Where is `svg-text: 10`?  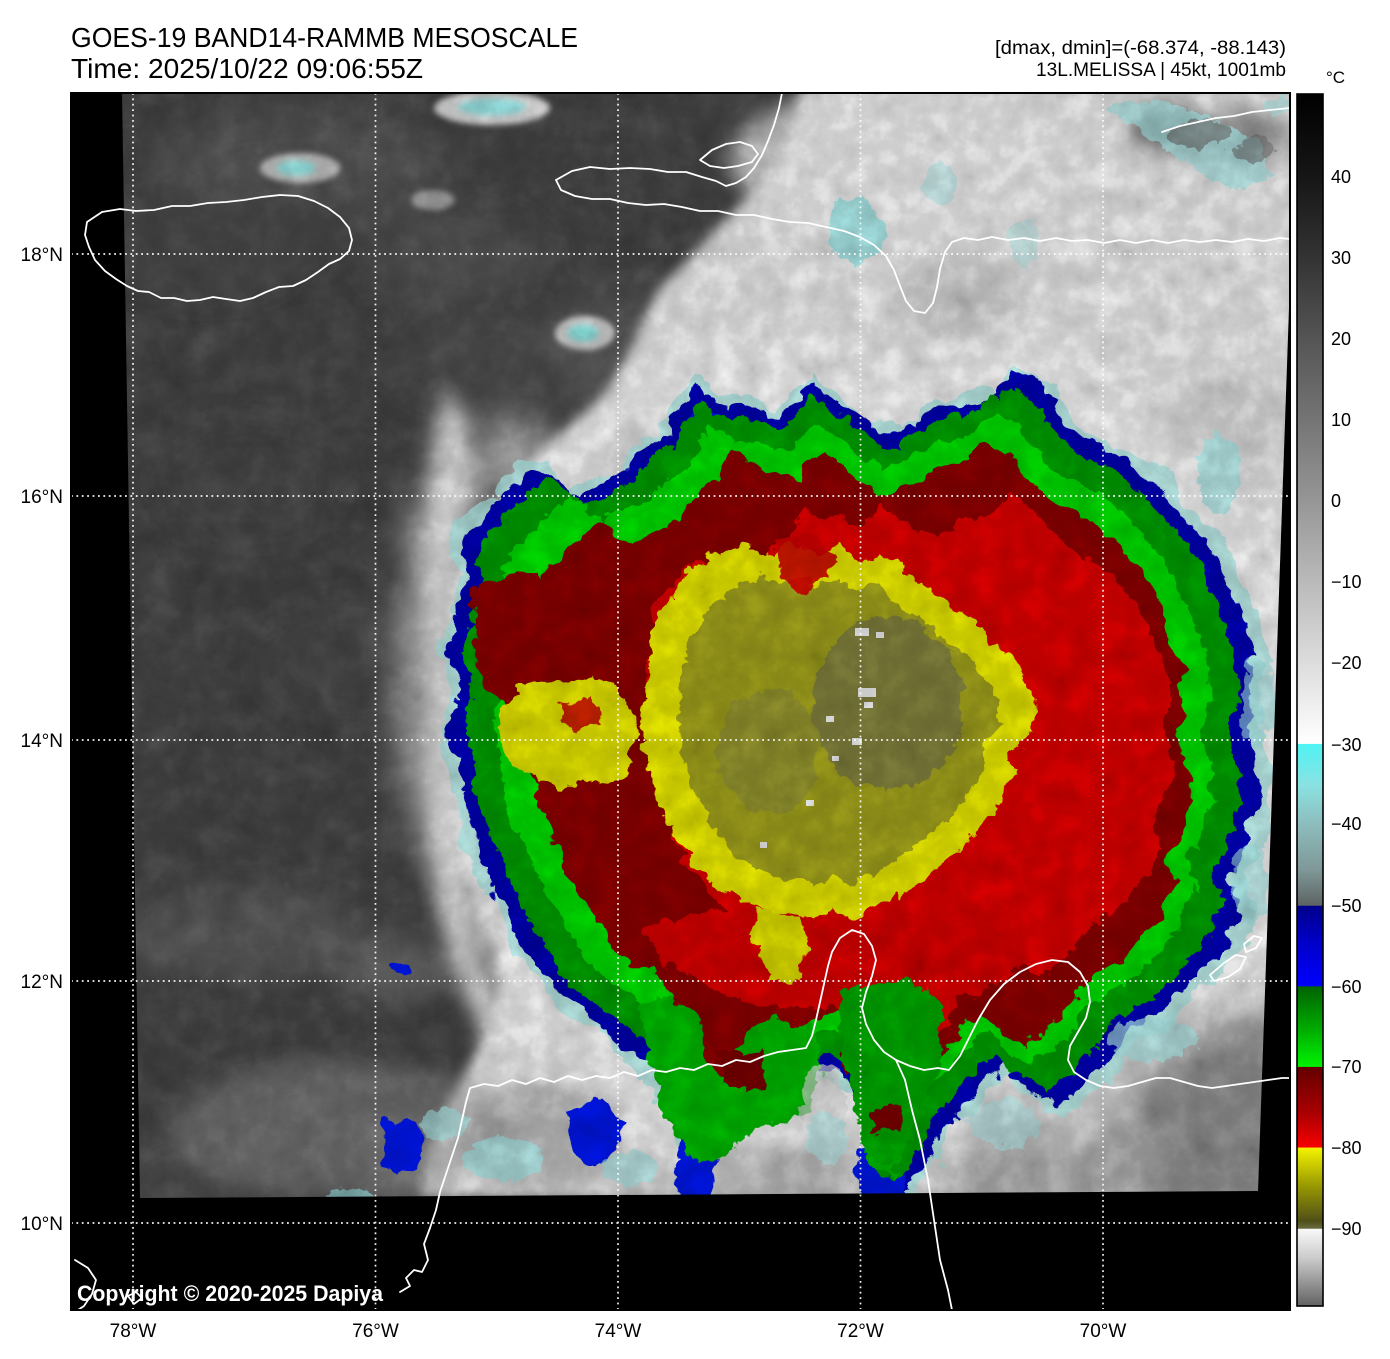 svg-text: 10 is located at coordinates (1341, 420).